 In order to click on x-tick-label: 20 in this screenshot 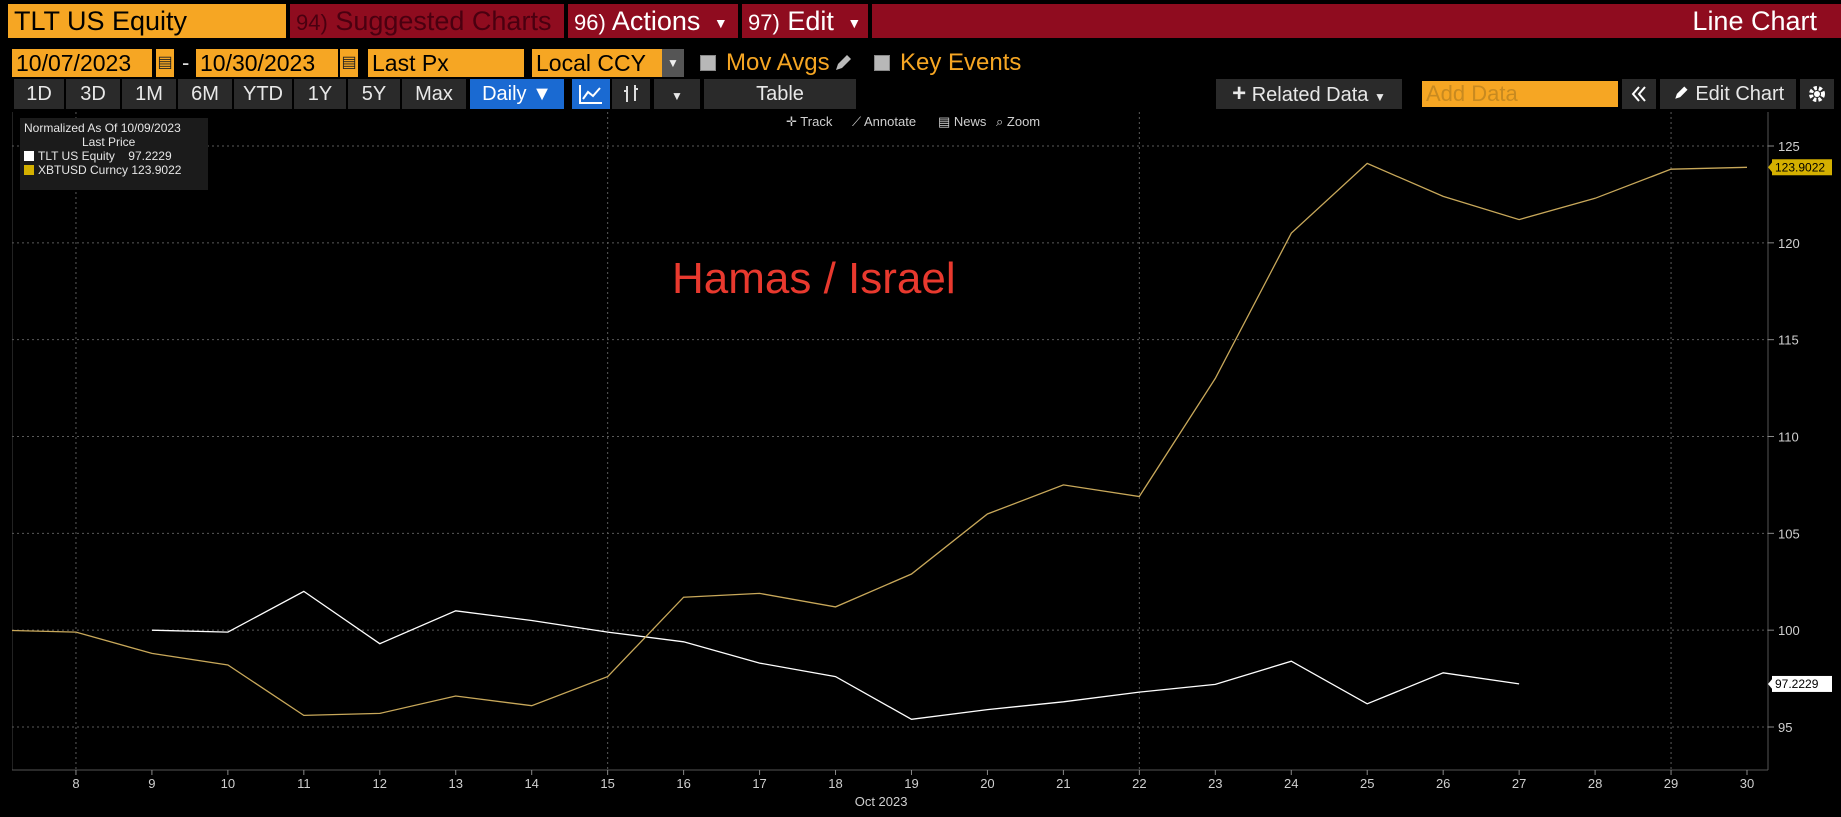, I will do `click(987, 783)`.